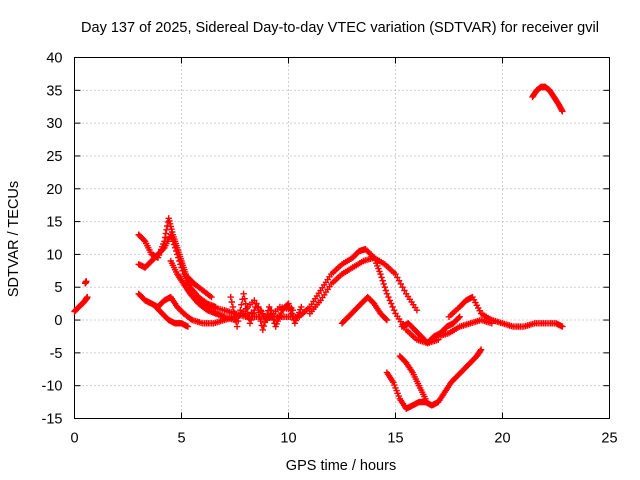 This screenshot has width=640, height=480. What do you see at coordinates (52, 387) in the screenshot?
I see `y-tick-label: -10` at bounding box center [52, 387].